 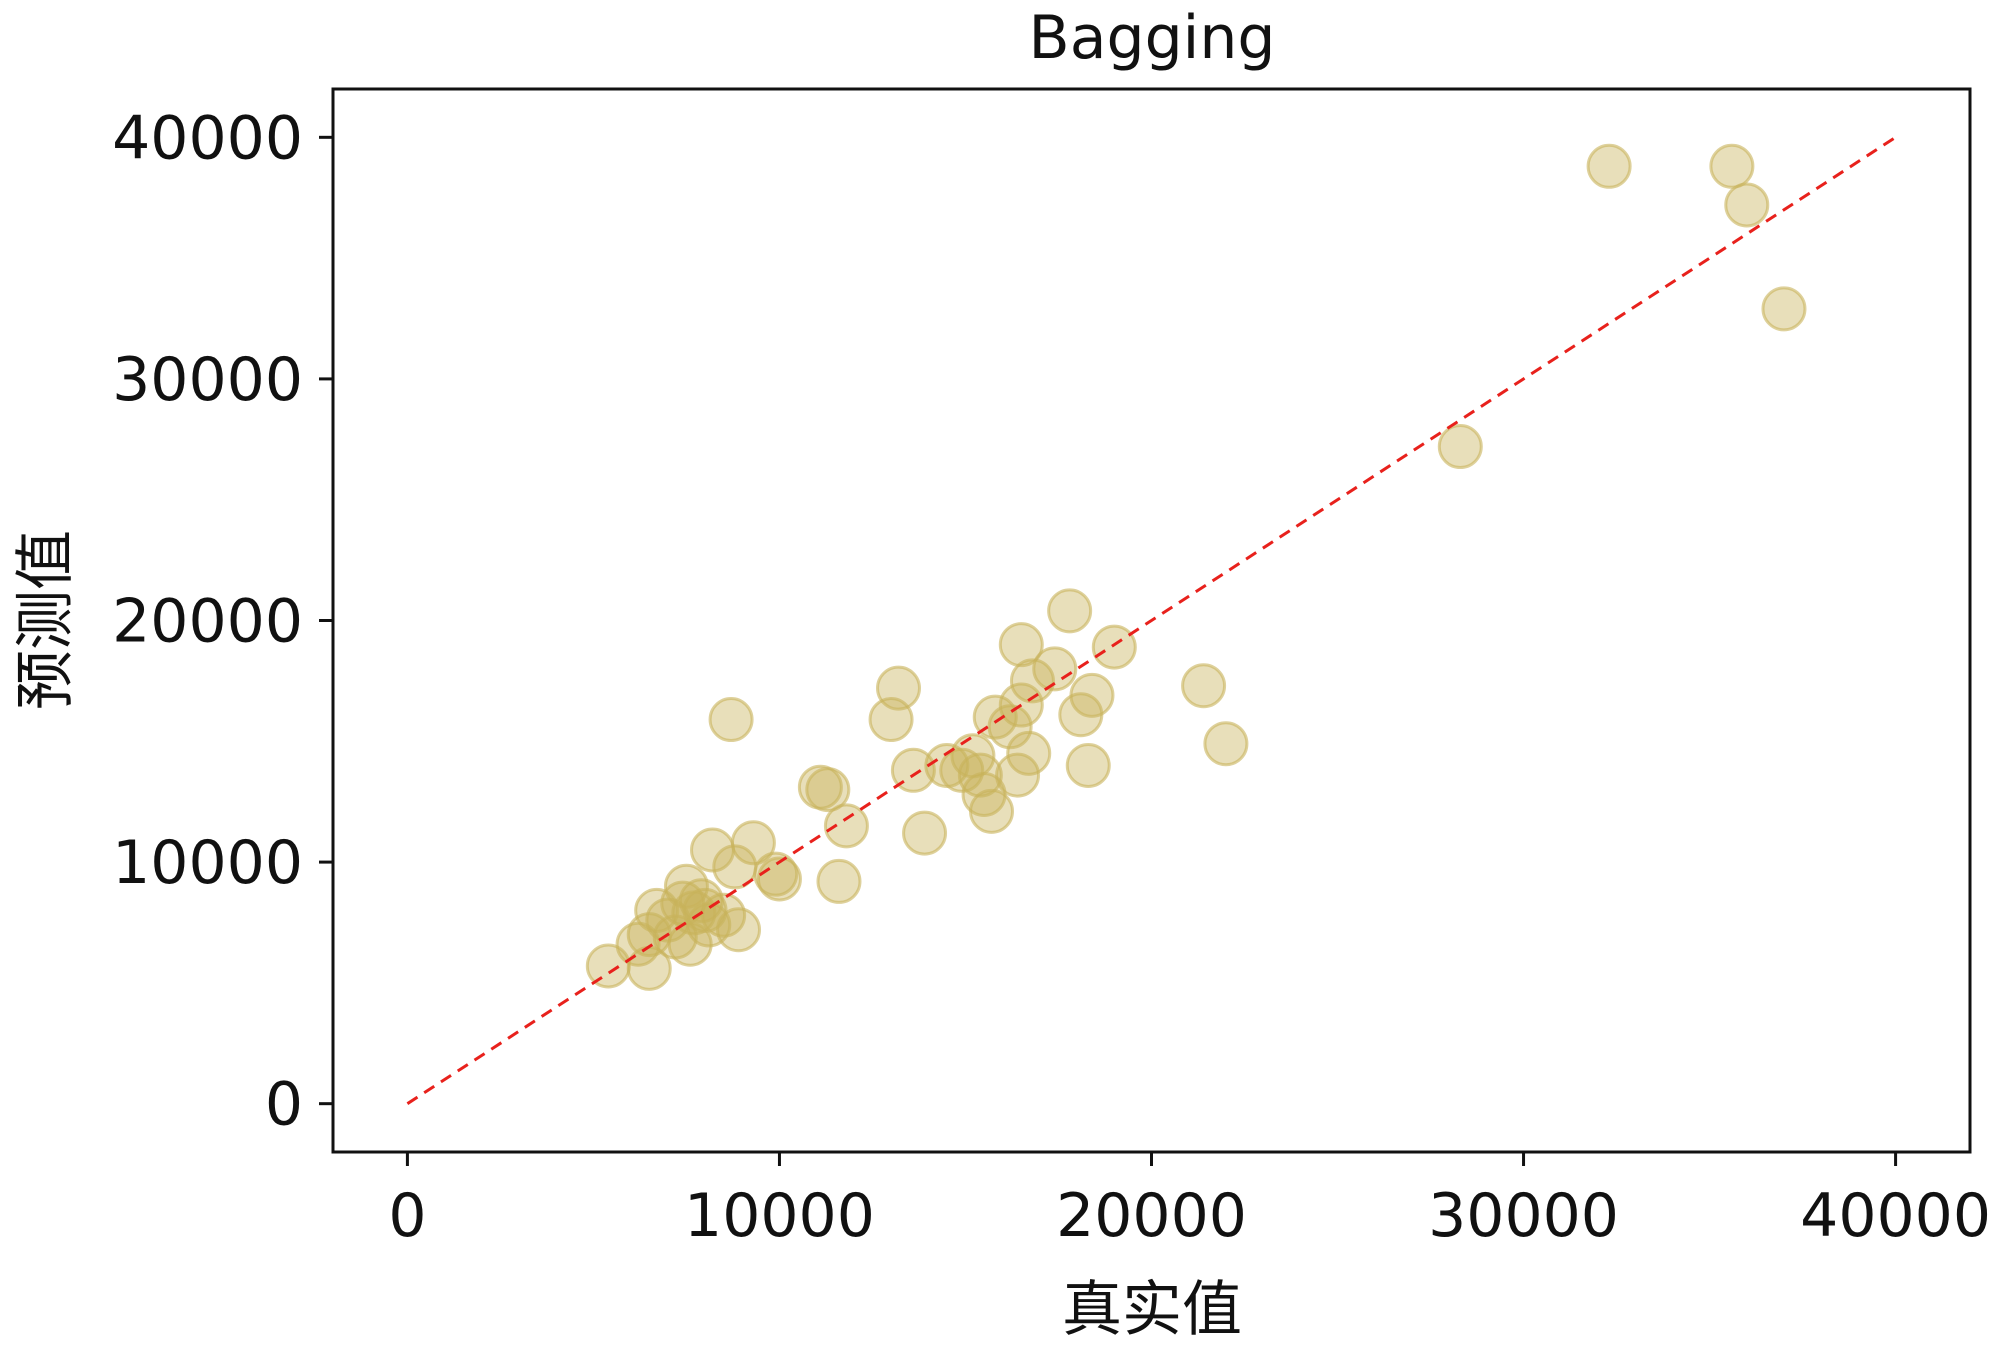 What do you see at coordinates (207, 622) in the screenshot?
I see `y-tick-label-2: 20000` at bounding box center [207, 622].